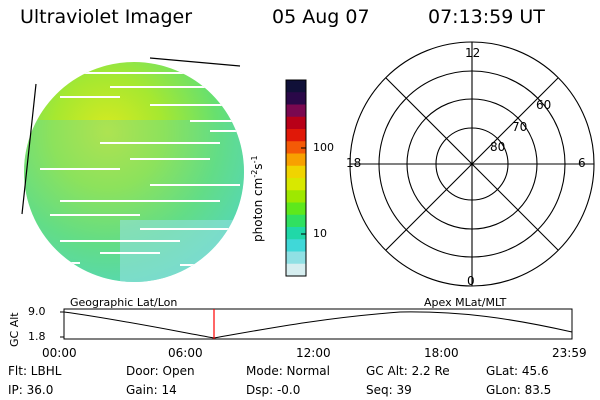  I want to click on xtick-label-0000: 00:00, so click(59, 353).